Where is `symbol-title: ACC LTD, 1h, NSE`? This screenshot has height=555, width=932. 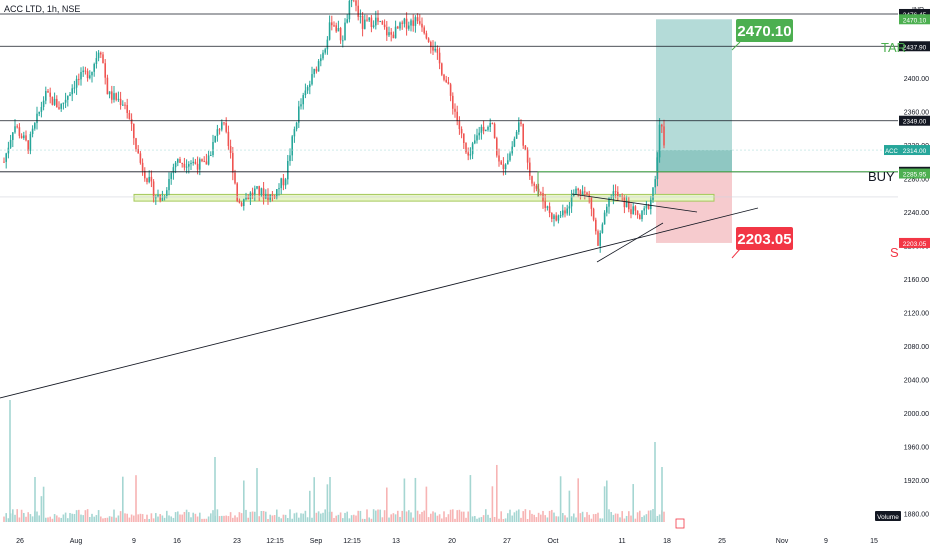
symbol-title: ACC LTD, 1h, NSE is located at coordinates (42, 9).